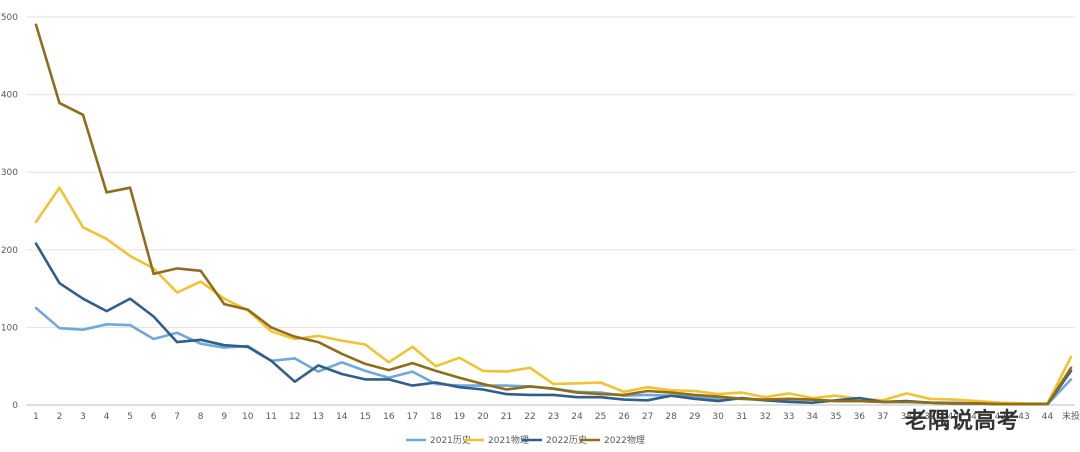 The image size is (1080, 452). I want to click on x-tick-label: 43, so click(1023, 417).